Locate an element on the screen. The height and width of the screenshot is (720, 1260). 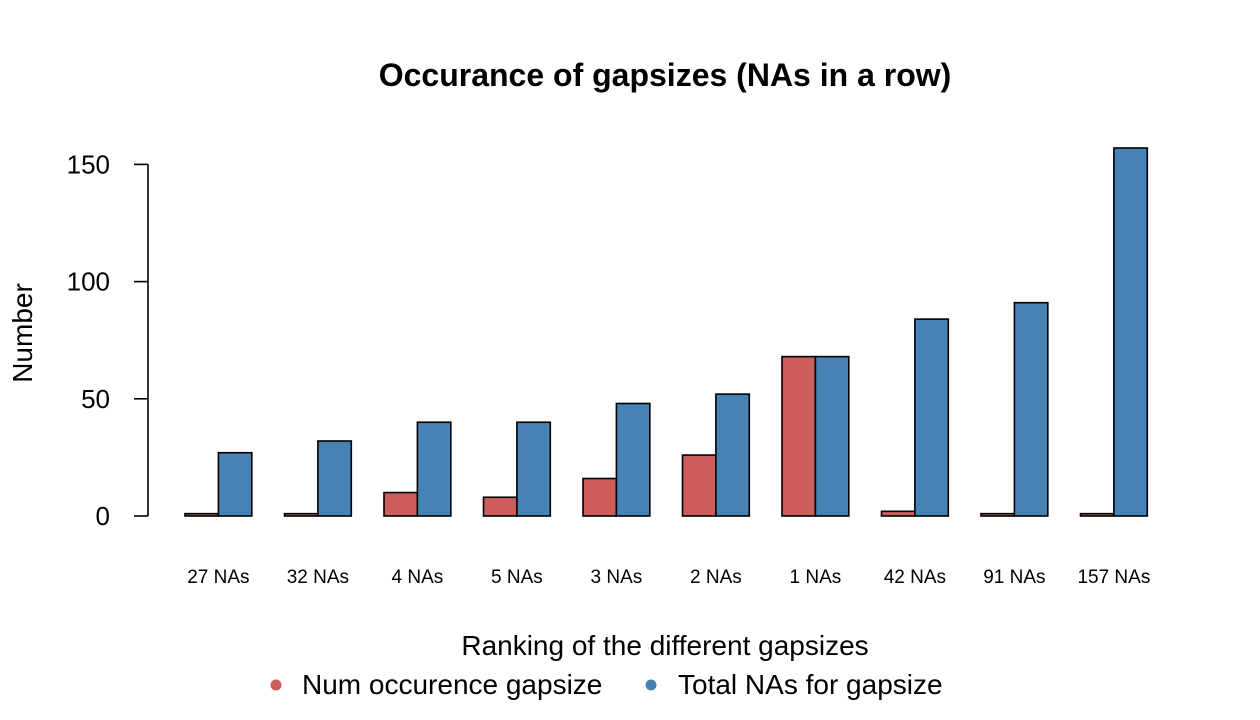
legend-label-total-nas: Total NAs for gapsize is located at coordinates (810, 684).